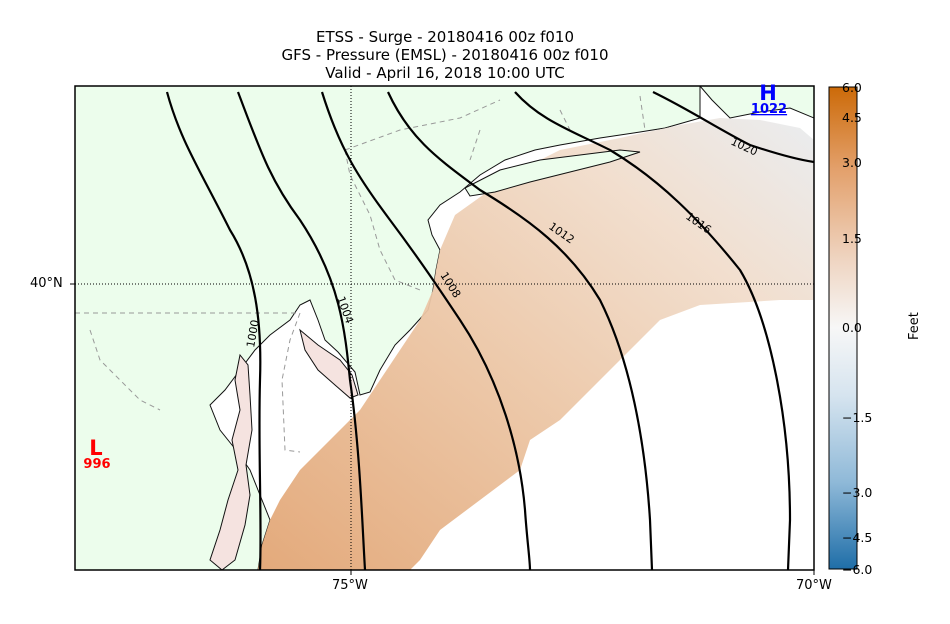 The height and width of the screenshot is (624, 950). Describe the element at coordinates (253, 334) in the screenshot. I see `isobar-label-1000: 1000` at that location.